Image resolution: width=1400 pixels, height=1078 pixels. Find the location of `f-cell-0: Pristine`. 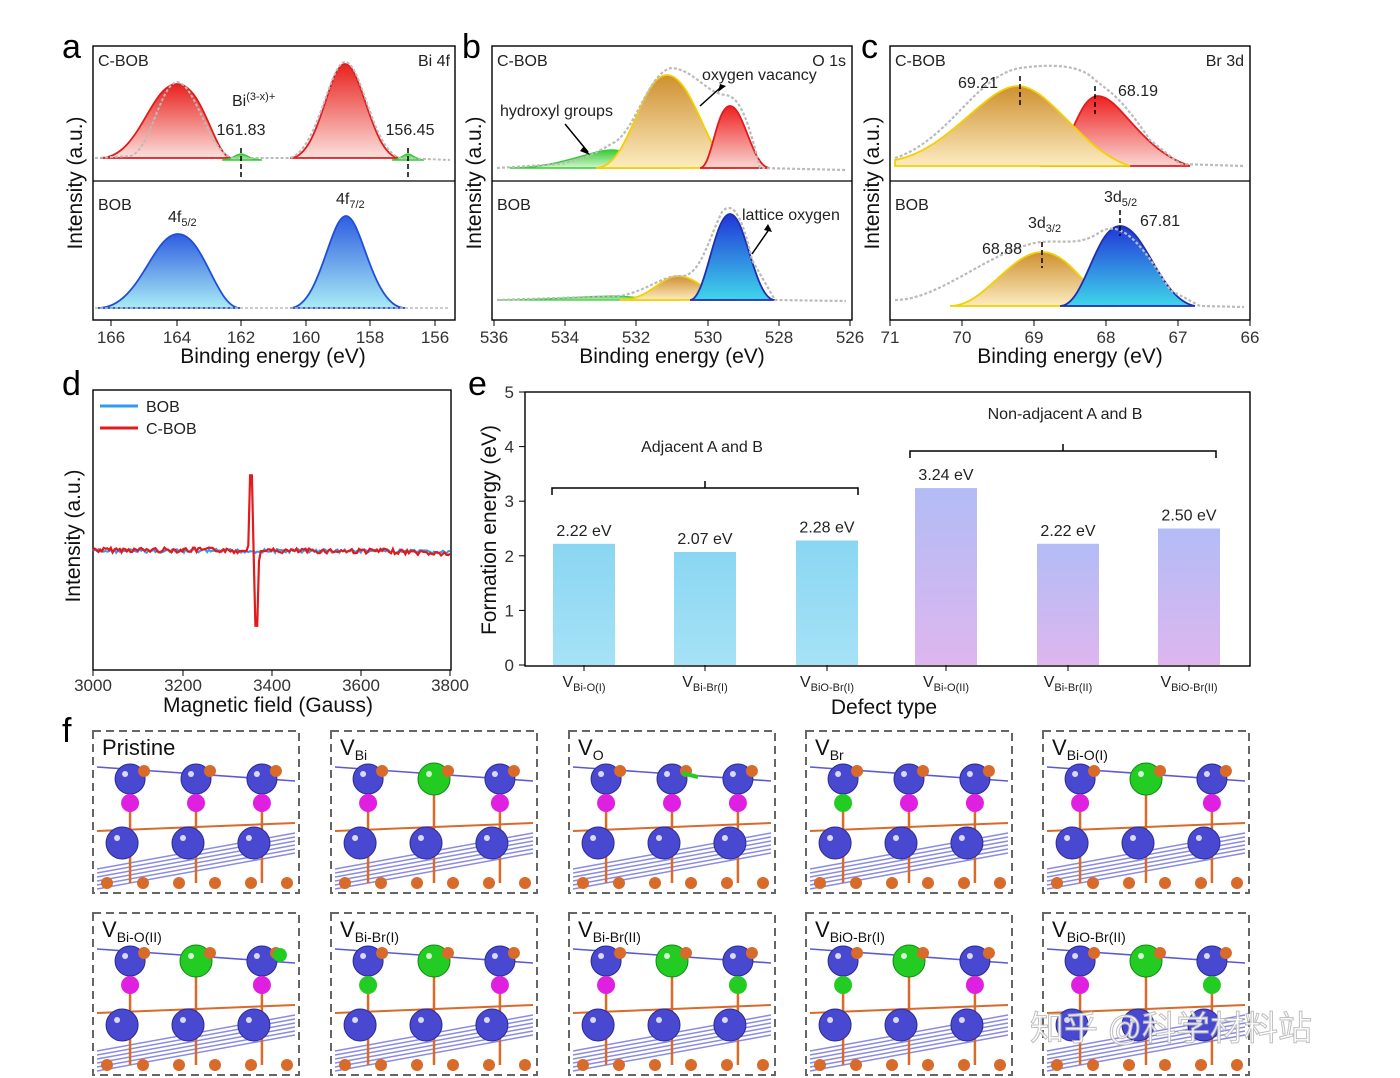

f-cell-0: Pristine is located at coordinates (196, 812).